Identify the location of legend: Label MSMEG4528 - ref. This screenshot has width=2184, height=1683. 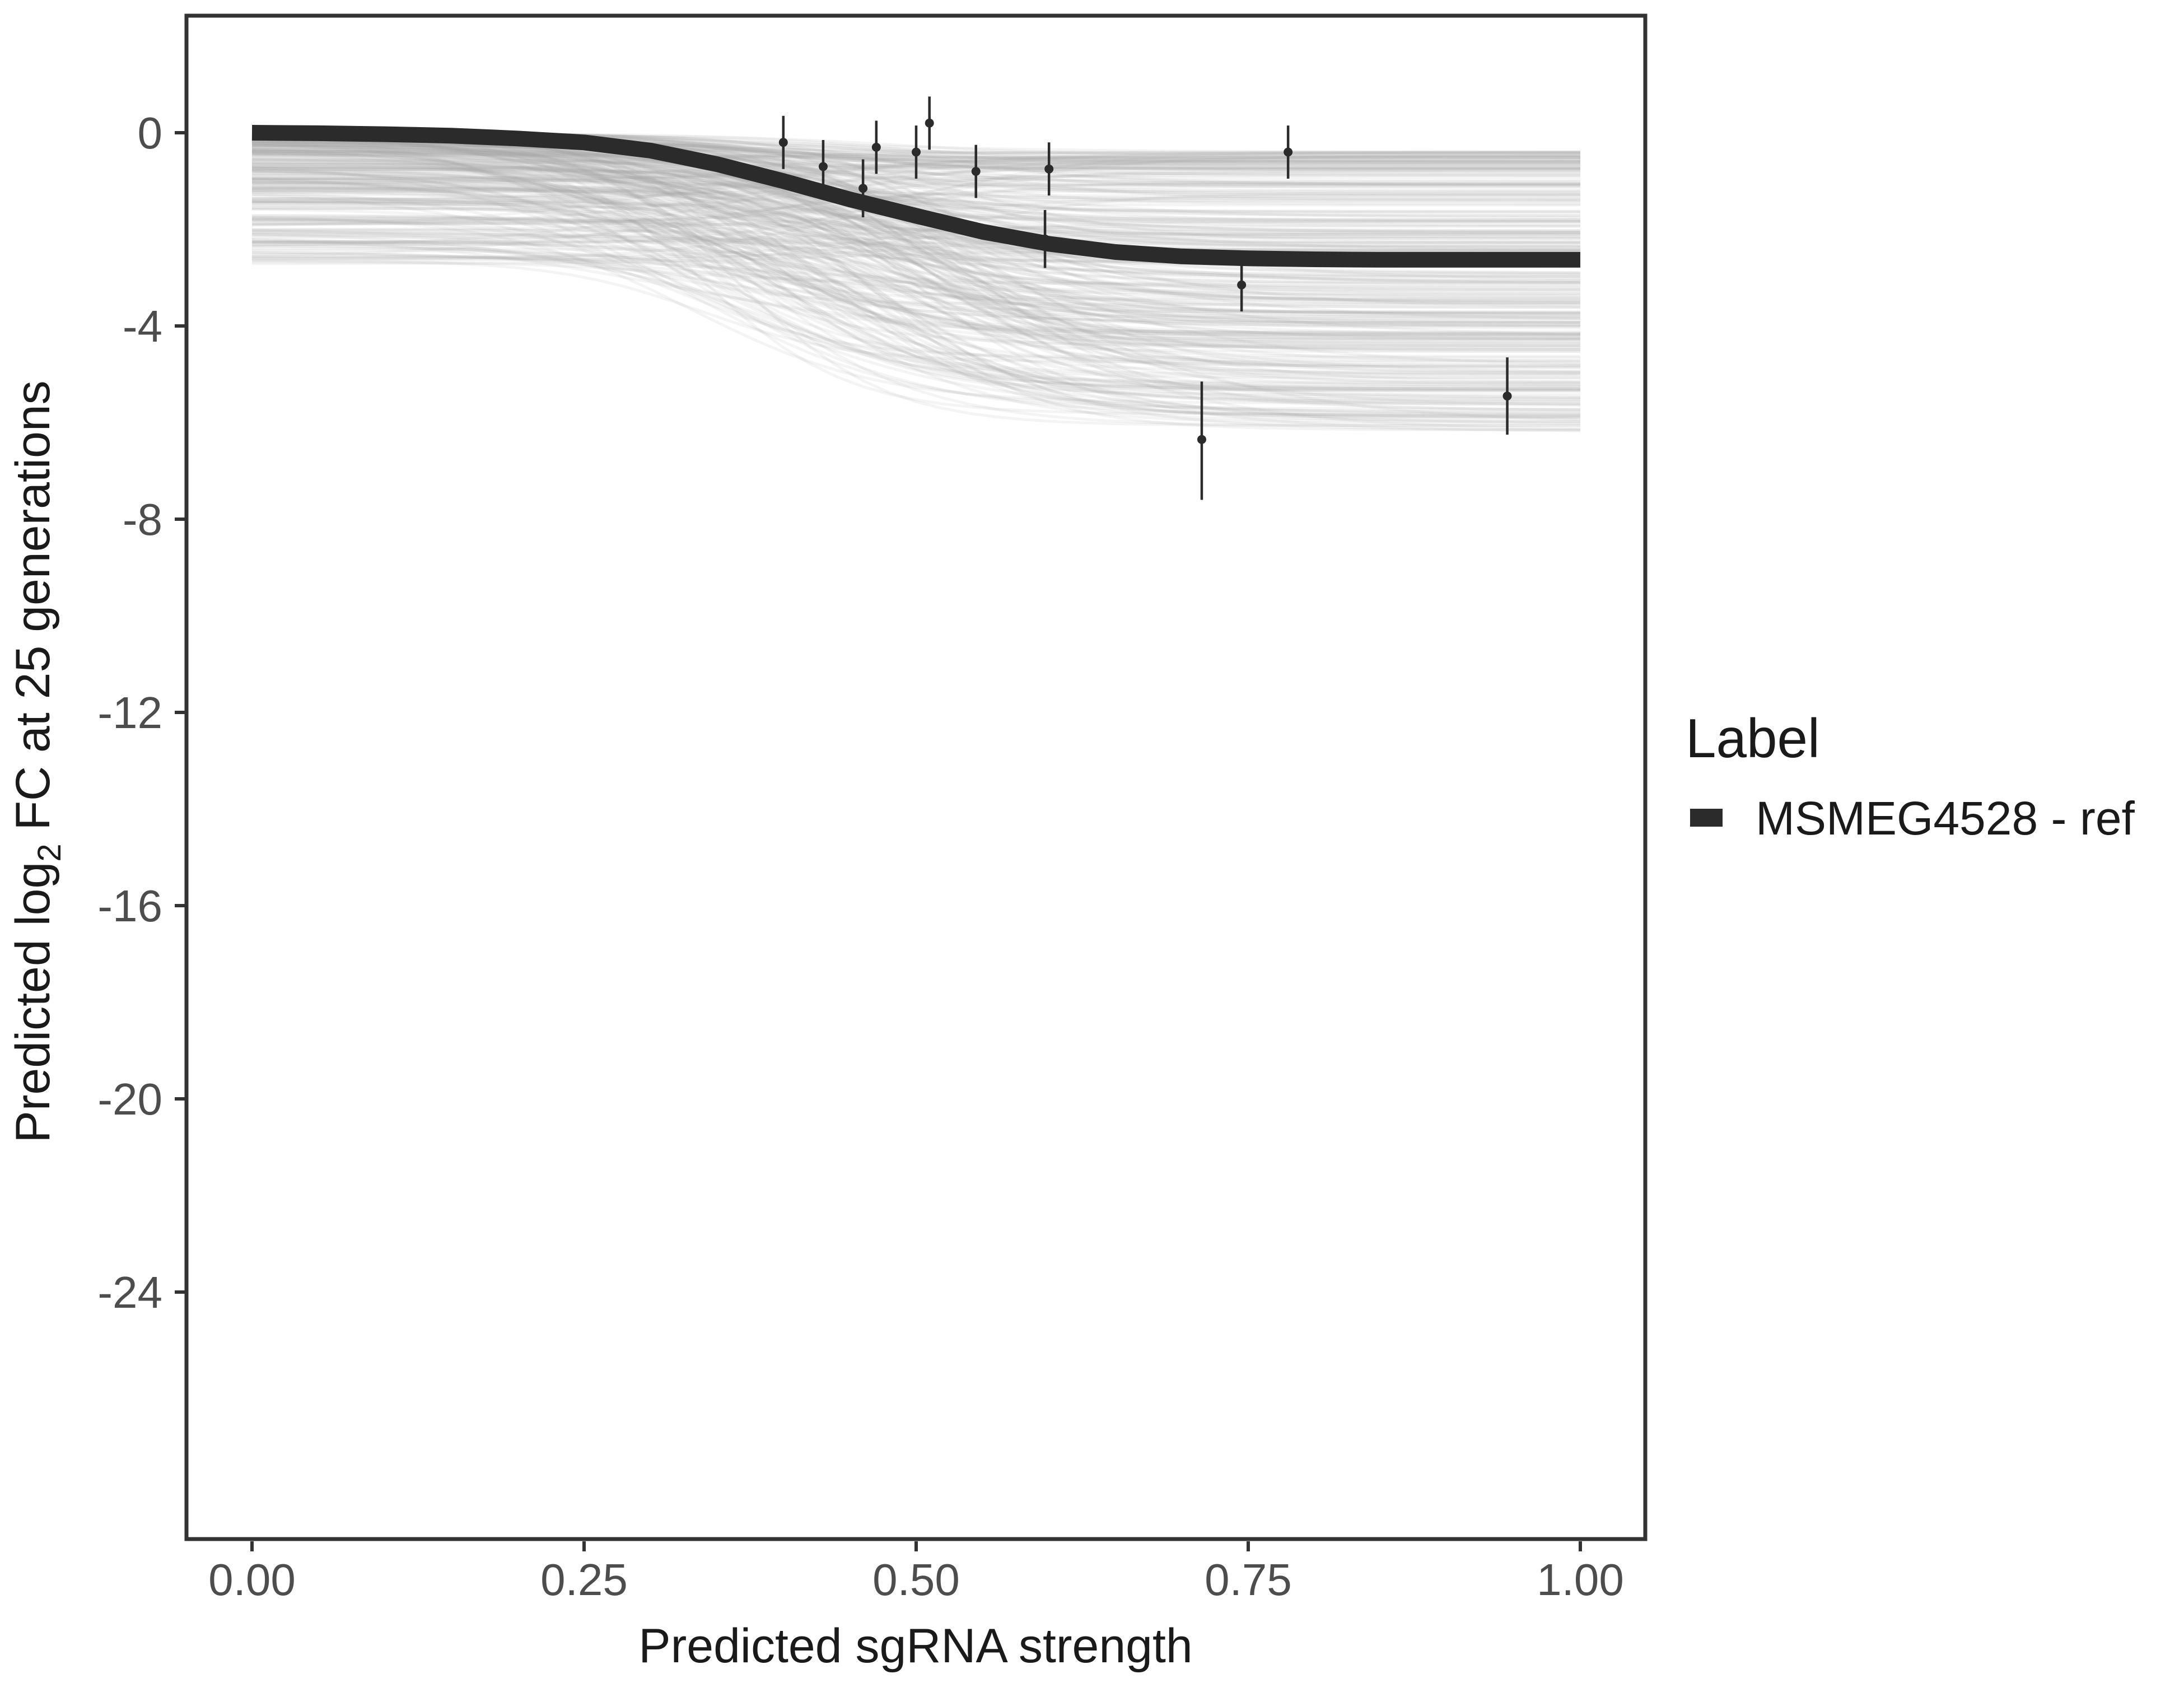
(1911, 776).